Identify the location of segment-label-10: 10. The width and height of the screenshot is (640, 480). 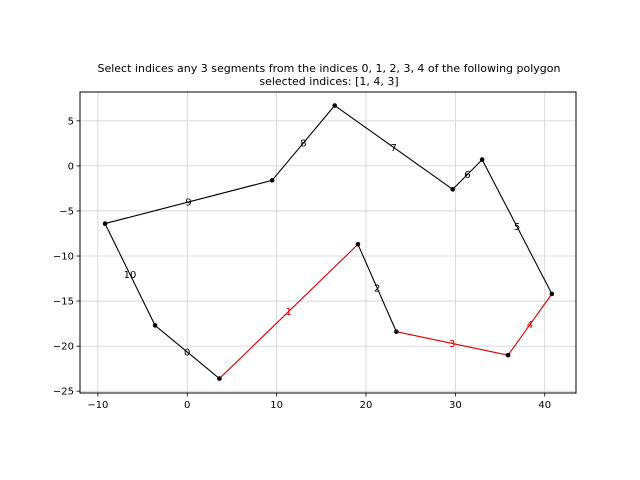
(130, 275).